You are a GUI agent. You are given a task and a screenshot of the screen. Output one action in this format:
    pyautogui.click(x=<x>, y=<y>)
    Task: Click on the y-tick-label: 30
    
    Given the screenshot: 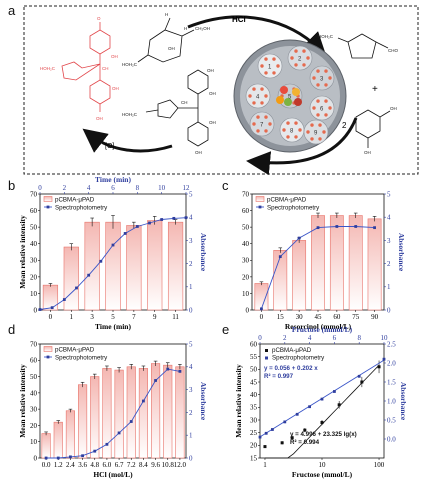 What is the action you would take?
    pyautogui.click(x=246, y=261)
    